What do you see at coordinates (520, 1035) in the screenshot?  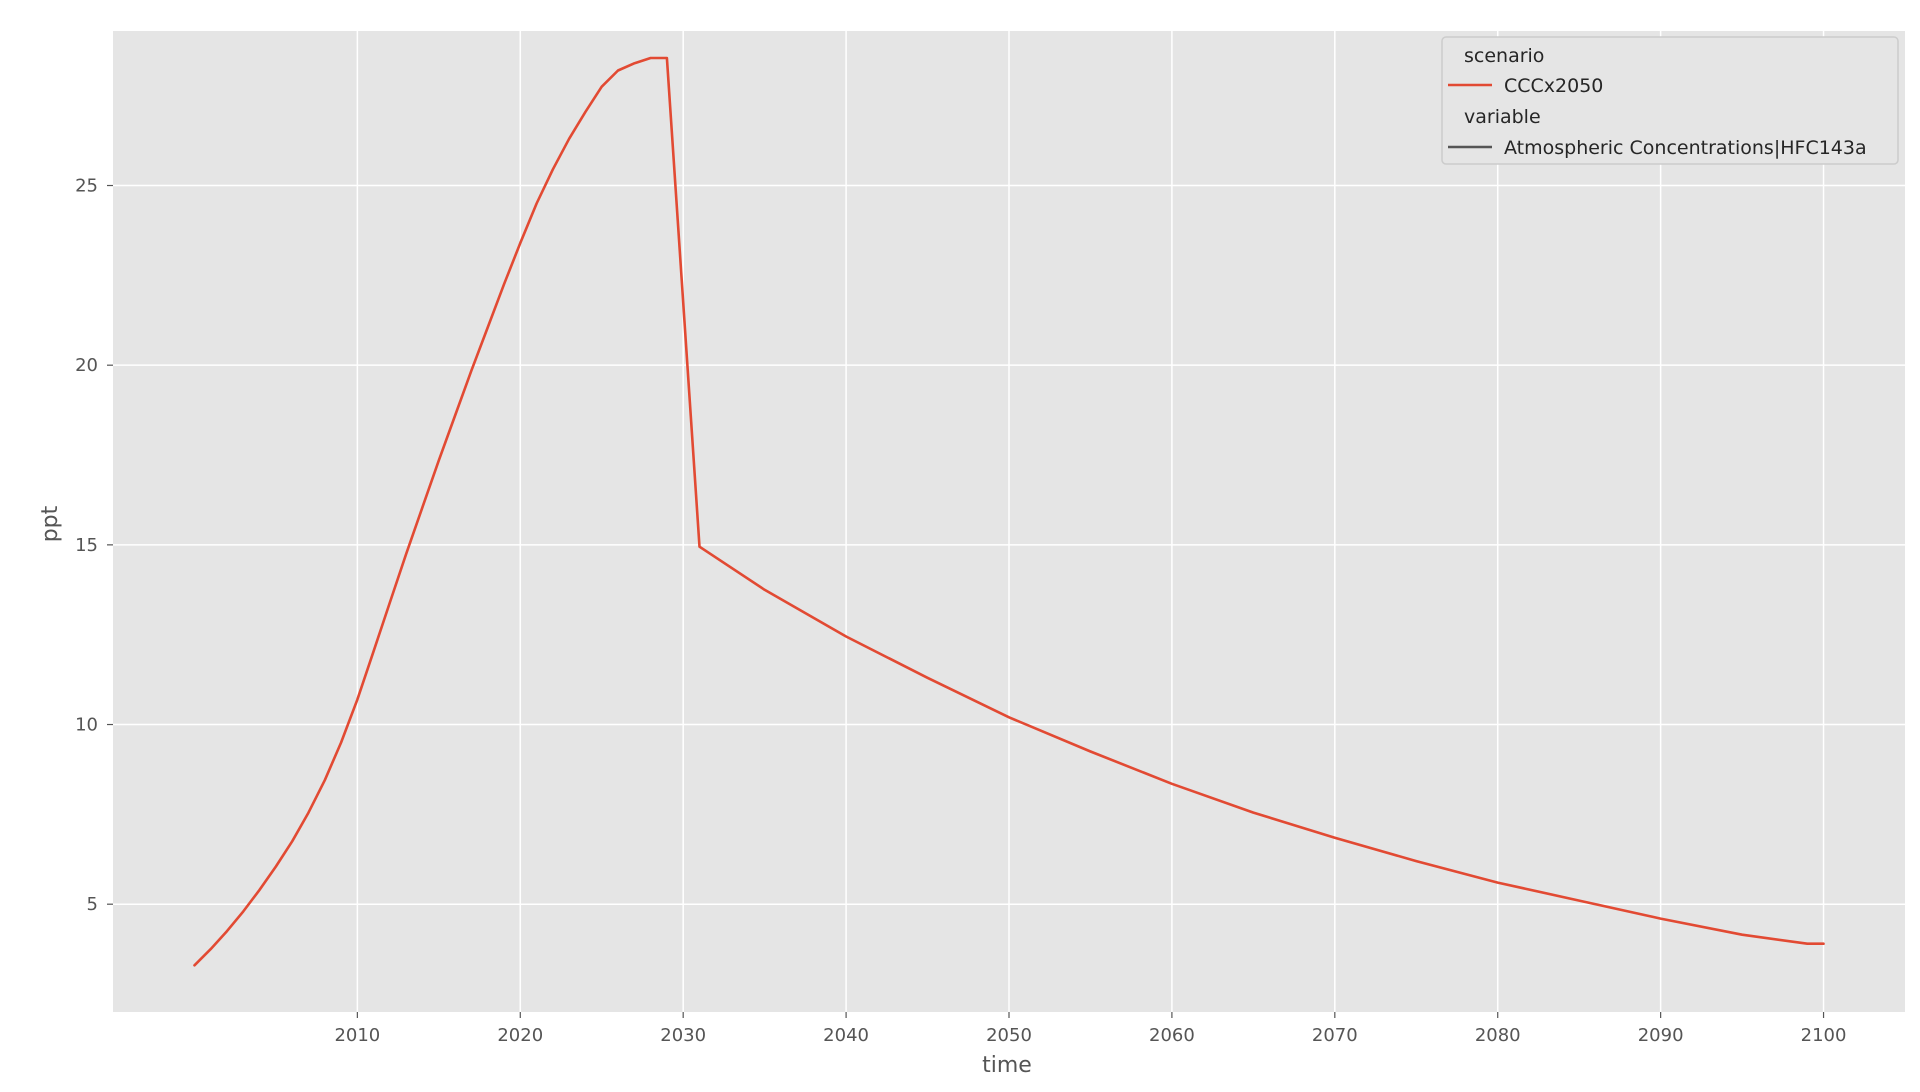 I see `x-tick-label-1: 2020` at bounding box center [520, 1035].